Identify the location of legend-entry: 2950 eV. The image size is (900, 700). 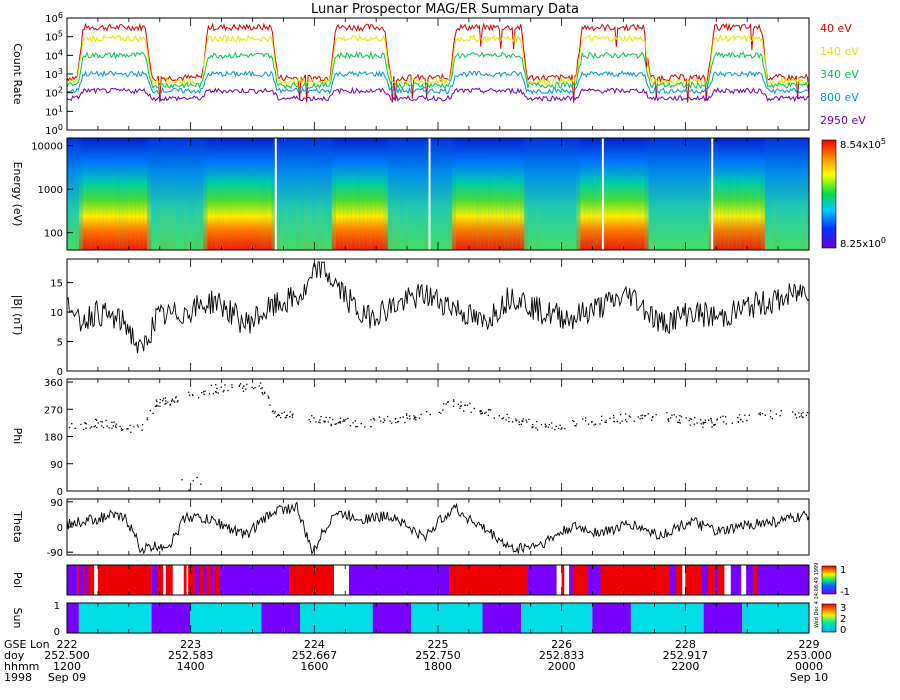
(843, 120).